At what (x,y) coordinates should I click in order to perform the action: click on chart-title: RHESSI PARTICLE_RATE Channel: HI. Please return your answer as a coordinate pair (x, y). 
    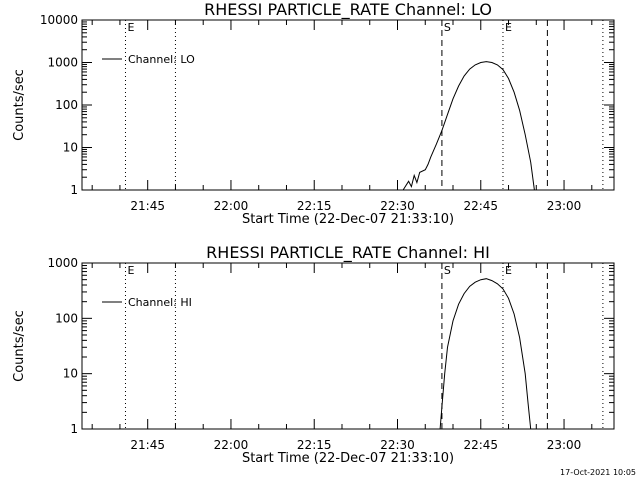
    Looking at the image, I should click on (348, 253).